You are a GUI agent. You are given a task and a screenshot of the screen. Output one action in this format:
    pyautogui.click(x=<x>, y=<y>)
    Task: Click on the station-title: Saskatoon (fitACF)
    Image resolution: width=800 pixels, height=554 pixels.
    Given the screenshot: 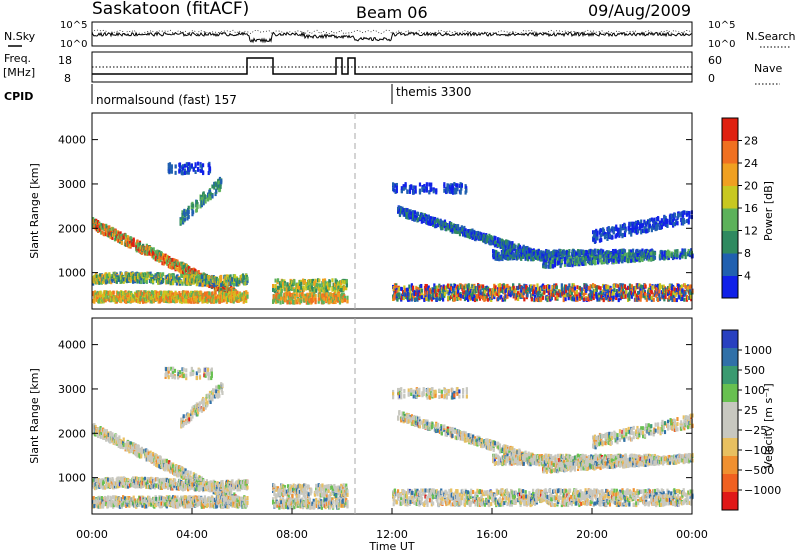 What is the action you would take?
    pyautogui.click(x=170, y=9)
    